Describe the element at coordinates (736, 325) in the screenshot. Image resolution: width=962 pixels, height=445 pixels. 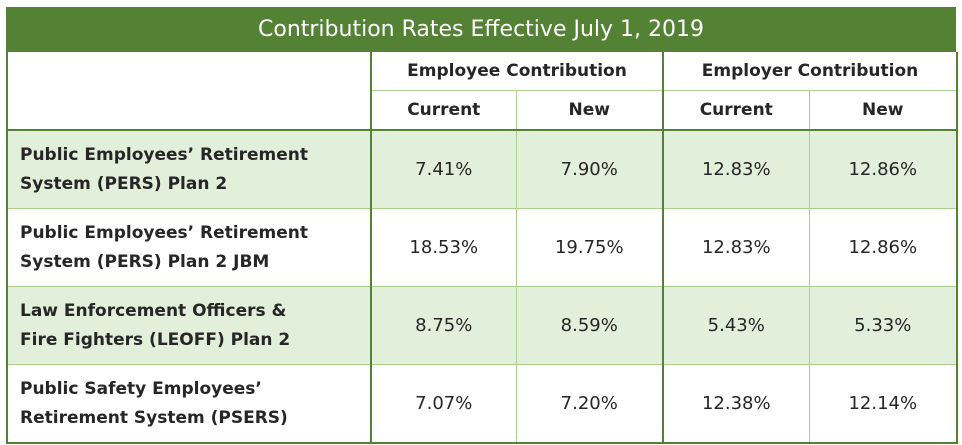
I see `employer-current-cell: 5.43%` at that location.